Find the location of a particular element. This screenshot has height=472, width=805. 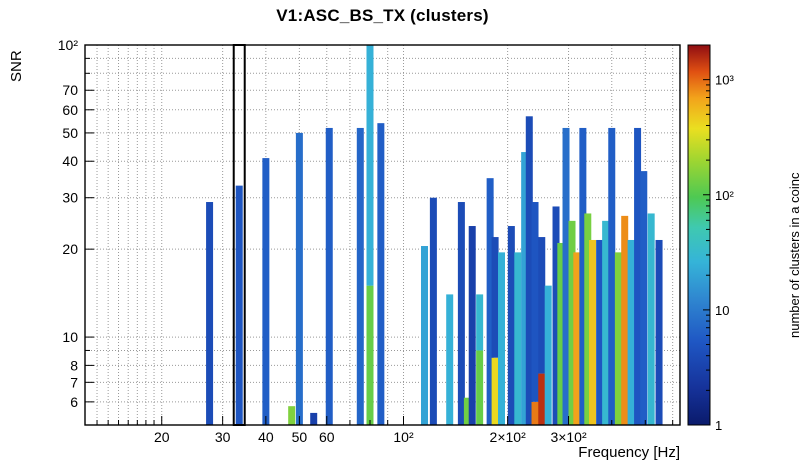

colorbar is located at coordinates (699, 235).